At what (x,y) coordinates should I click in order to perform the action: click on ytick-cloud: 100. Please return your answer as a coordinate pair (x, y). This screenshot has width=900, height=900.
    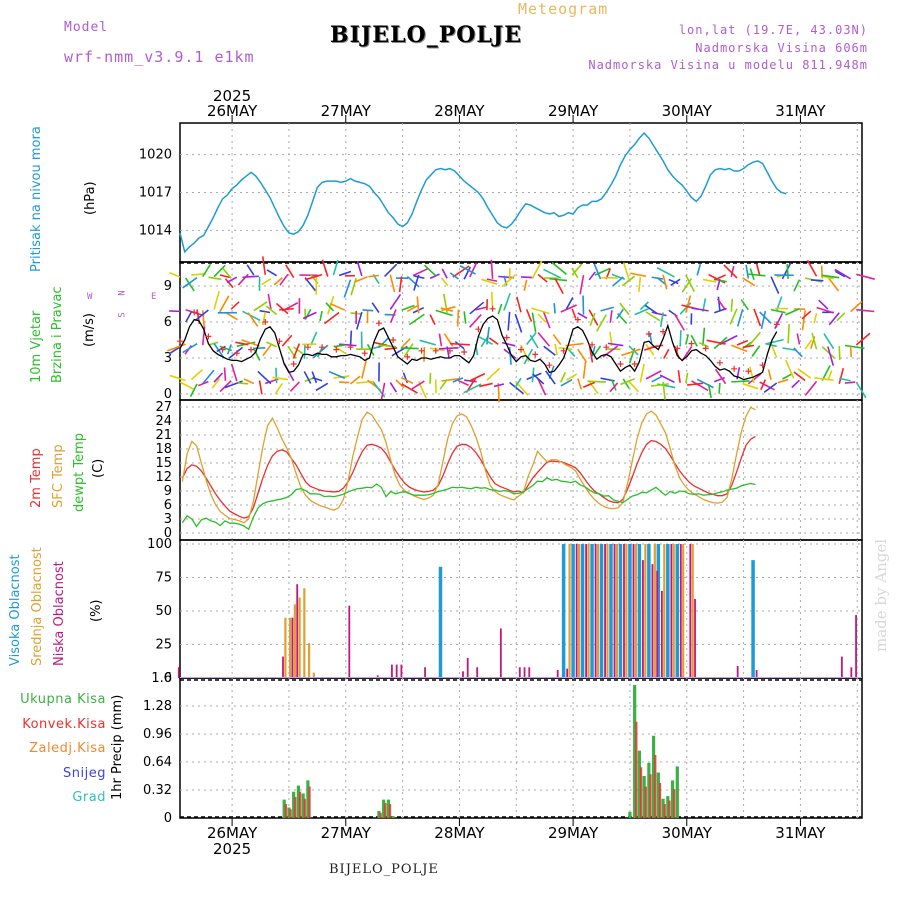
    Looking at the image, I should click on (159, 544).